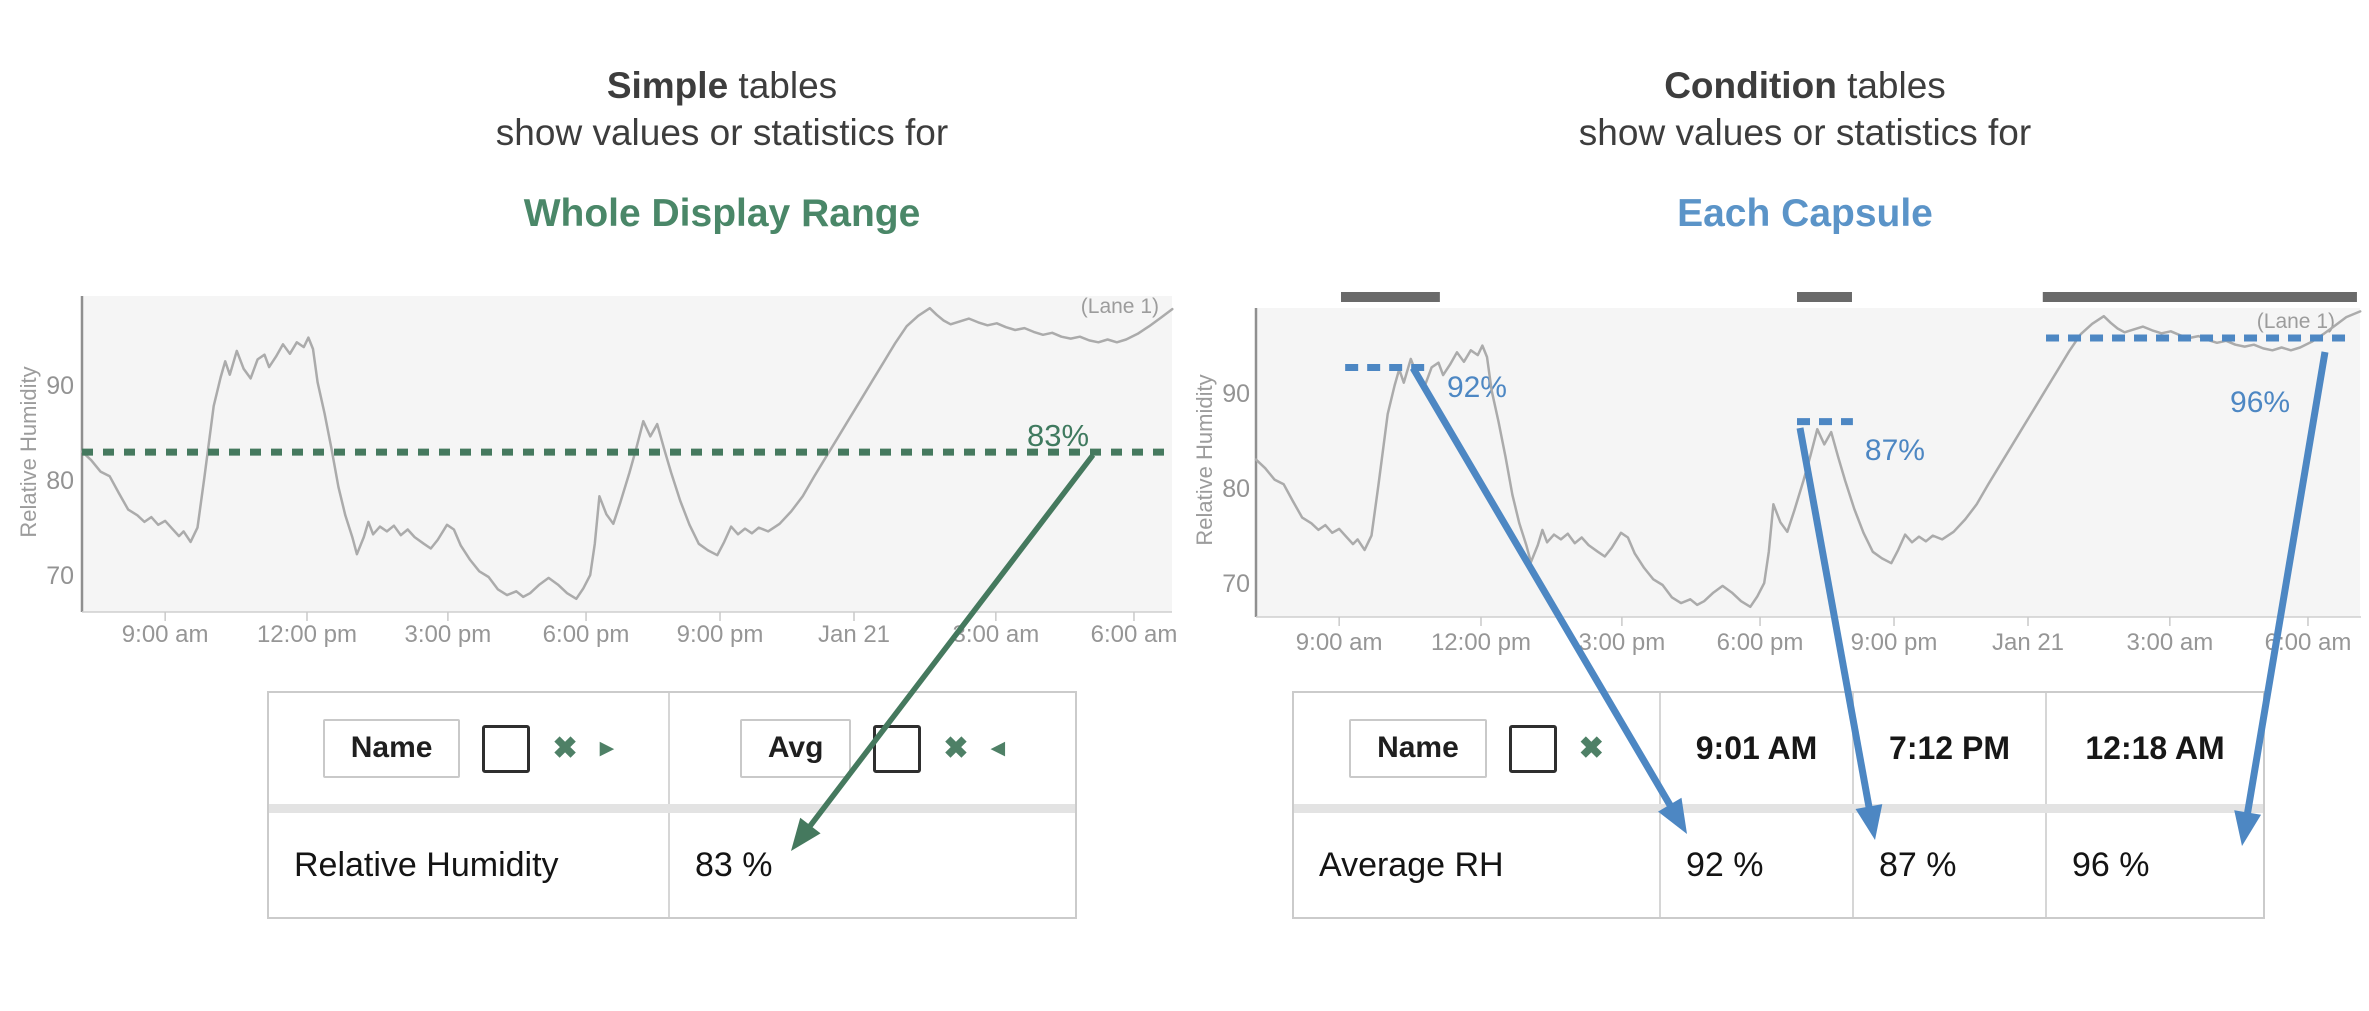 This screenshot has height=1011, width=2369. I want to click on condition-table-header-row: Name ✖ 9:01 AM 7:12 PM 12:18 AM, so click(1778, 748).